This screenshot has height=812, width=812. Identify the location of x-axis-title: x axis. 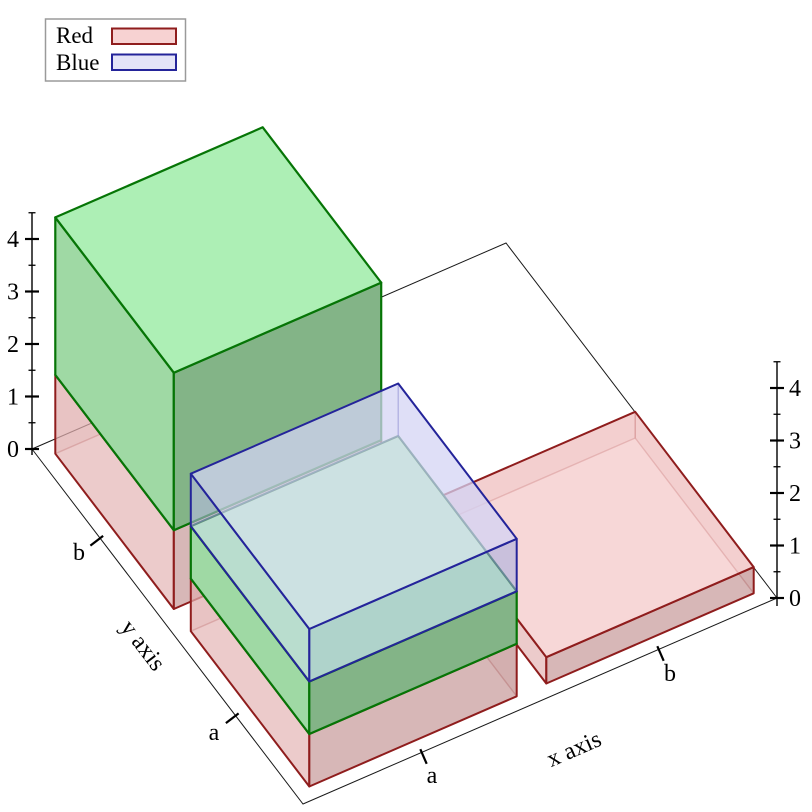
(574, 749).